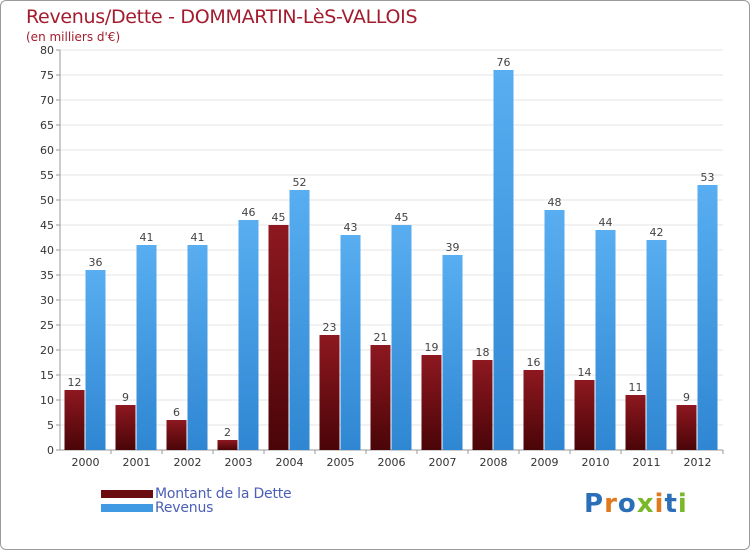 This screenshot has height=550, width=750. I want to click on x-tick-label: 2009, so click(545, 462).